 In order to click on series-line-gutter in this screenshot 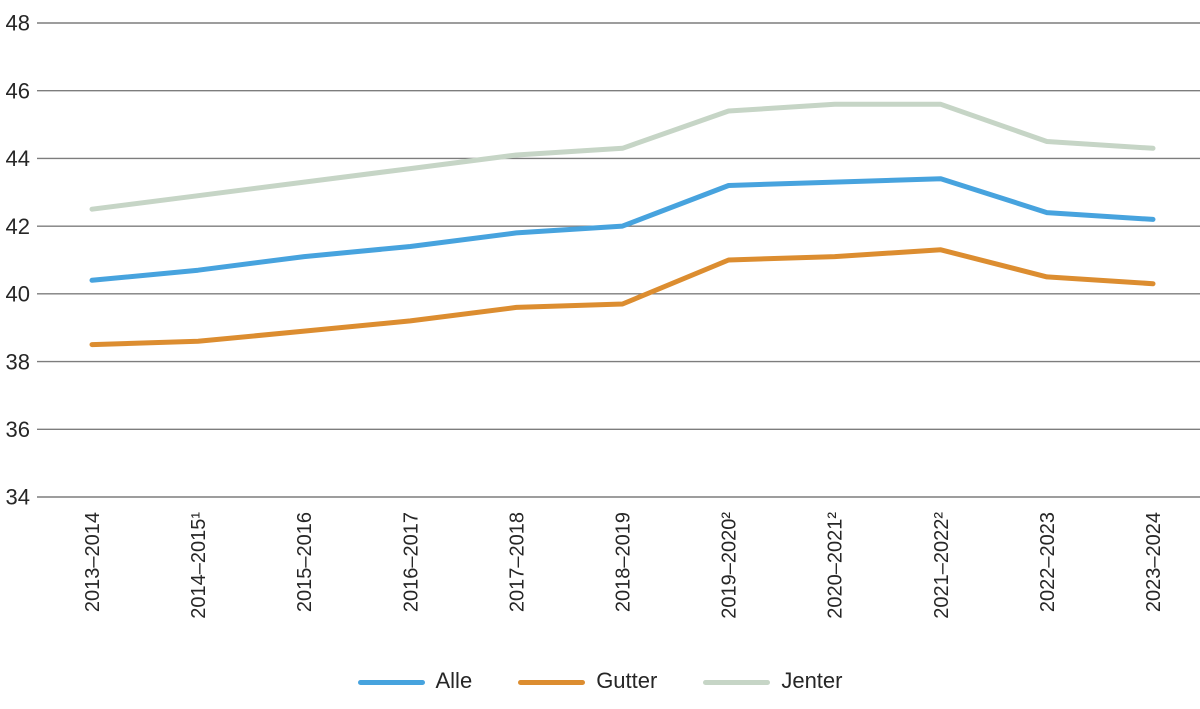, I will do `click(622, 297)`.